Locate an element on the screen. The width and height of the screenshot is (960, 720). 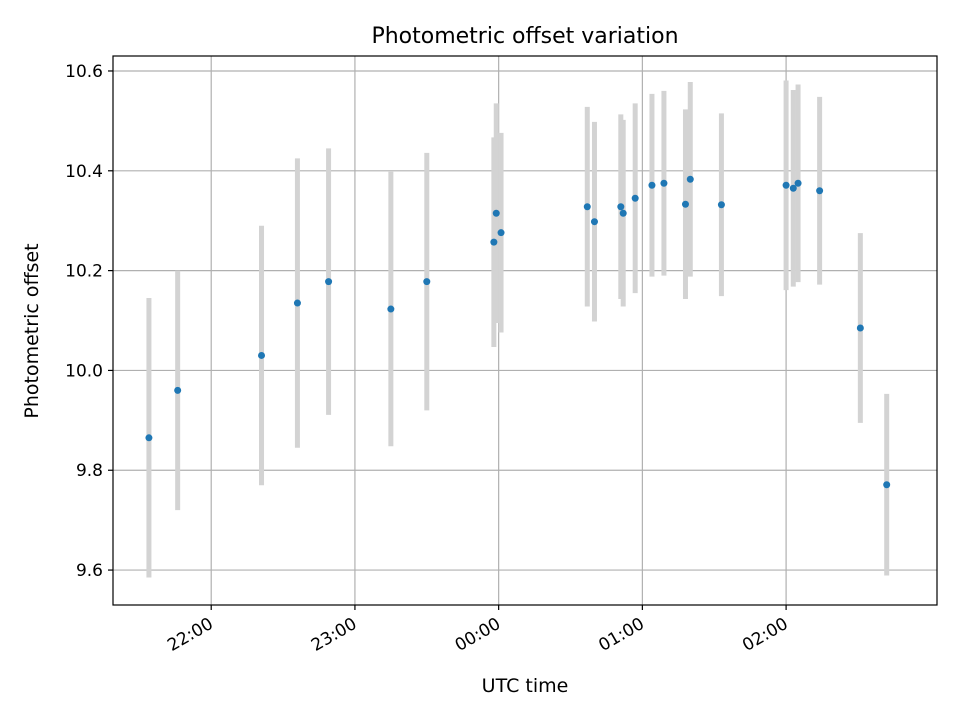
chart-title: Photometric offset variation is located at coordinates (524, 36).